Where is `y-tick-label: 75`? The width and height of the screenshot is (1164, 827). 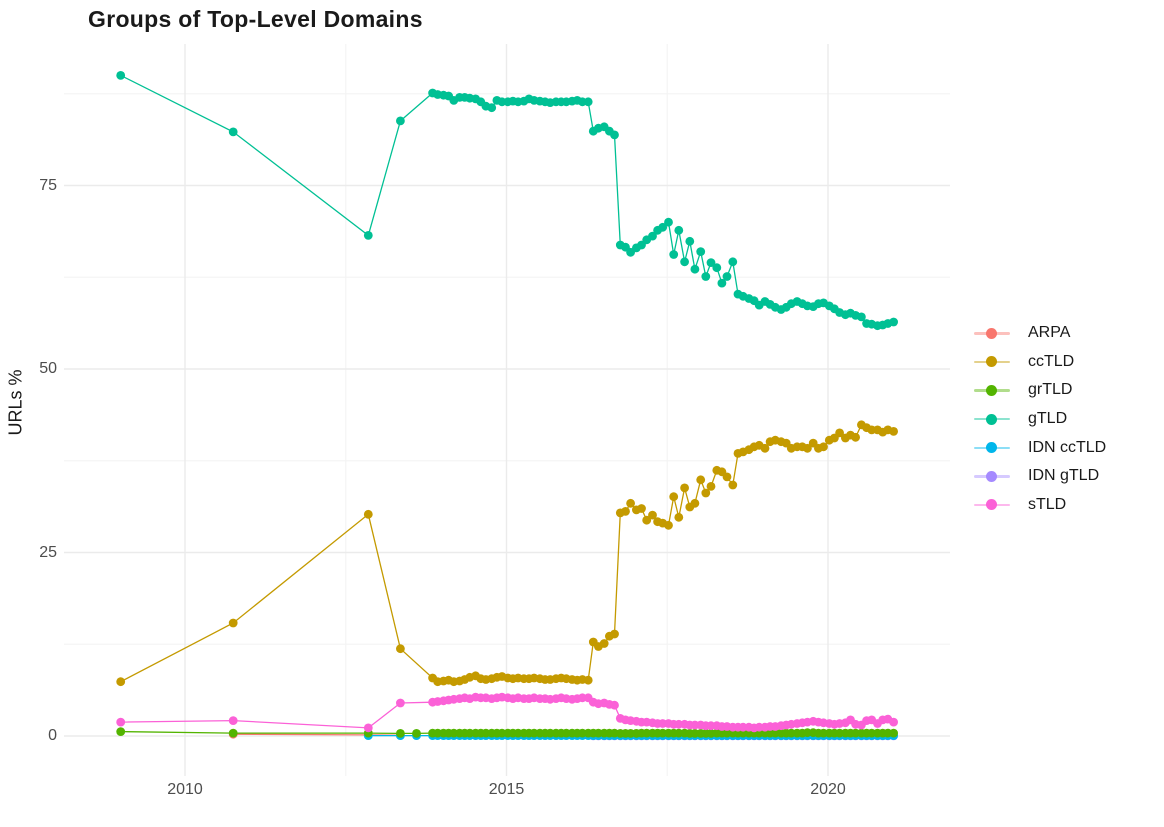 y-tick-label: 75 is located at coordinates (48, 185).